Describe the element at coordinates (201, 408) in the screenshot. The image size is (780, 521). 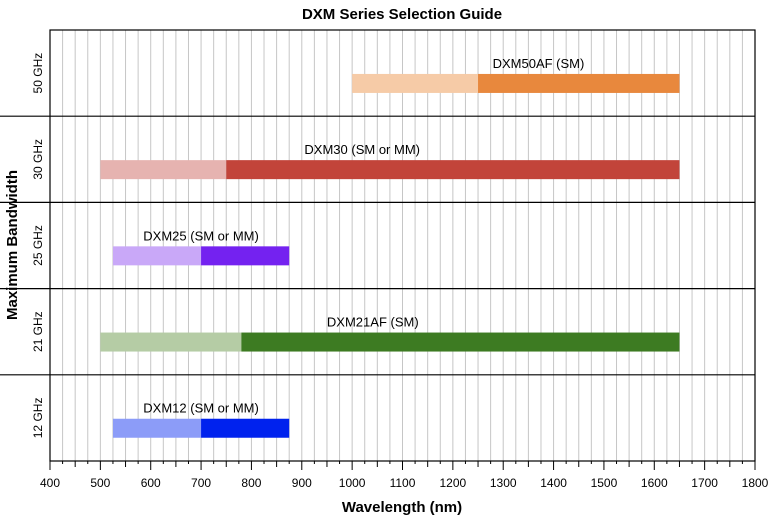
I see `series-label: DXM12 (SM or MM)` at that location.